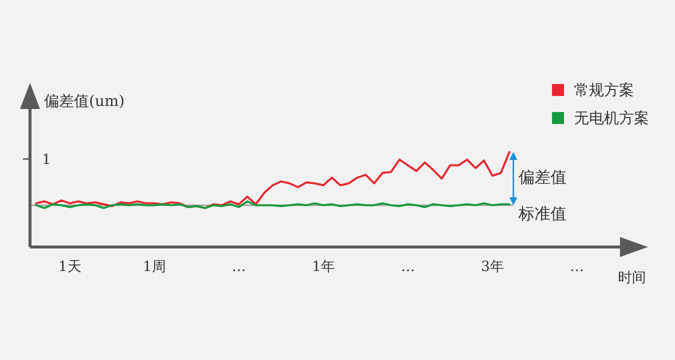 The width and height of the screenshot is (675, 360). What do you see at coordinates (541, 214) in the screenshot?
I see `ref-line-label: 标准值` at bounding box center [541, 214].